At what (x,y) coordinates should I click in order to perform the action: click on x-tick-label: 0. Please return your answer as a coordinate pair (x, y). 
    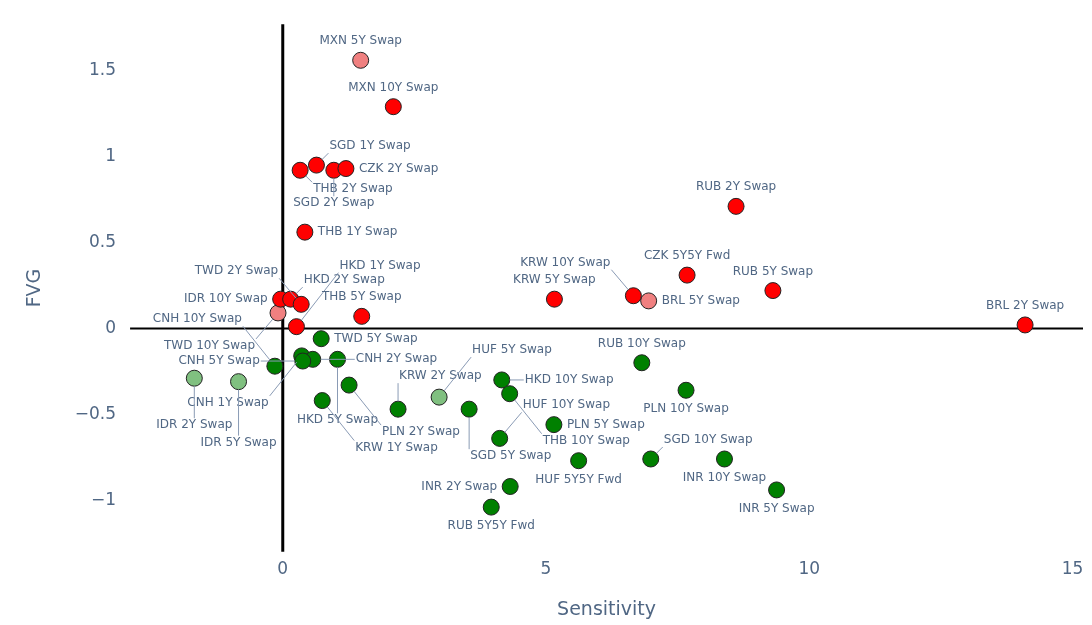
    Looking at the image, I should click on (283, 568).